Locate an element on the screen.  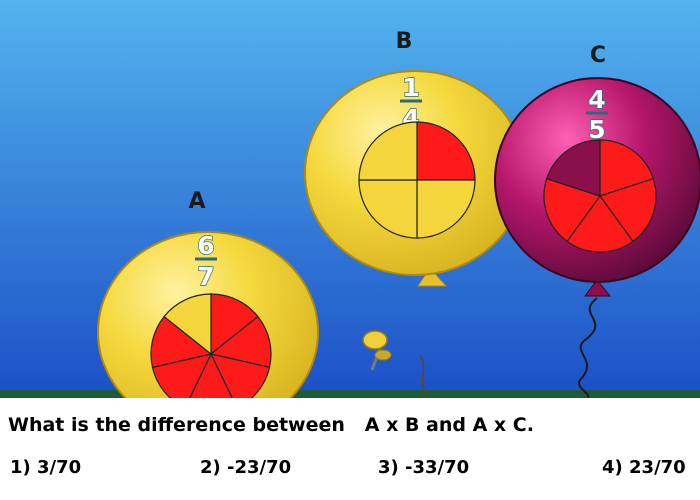
balloon-c-fraction-pie is located at coordinates (600, 196).